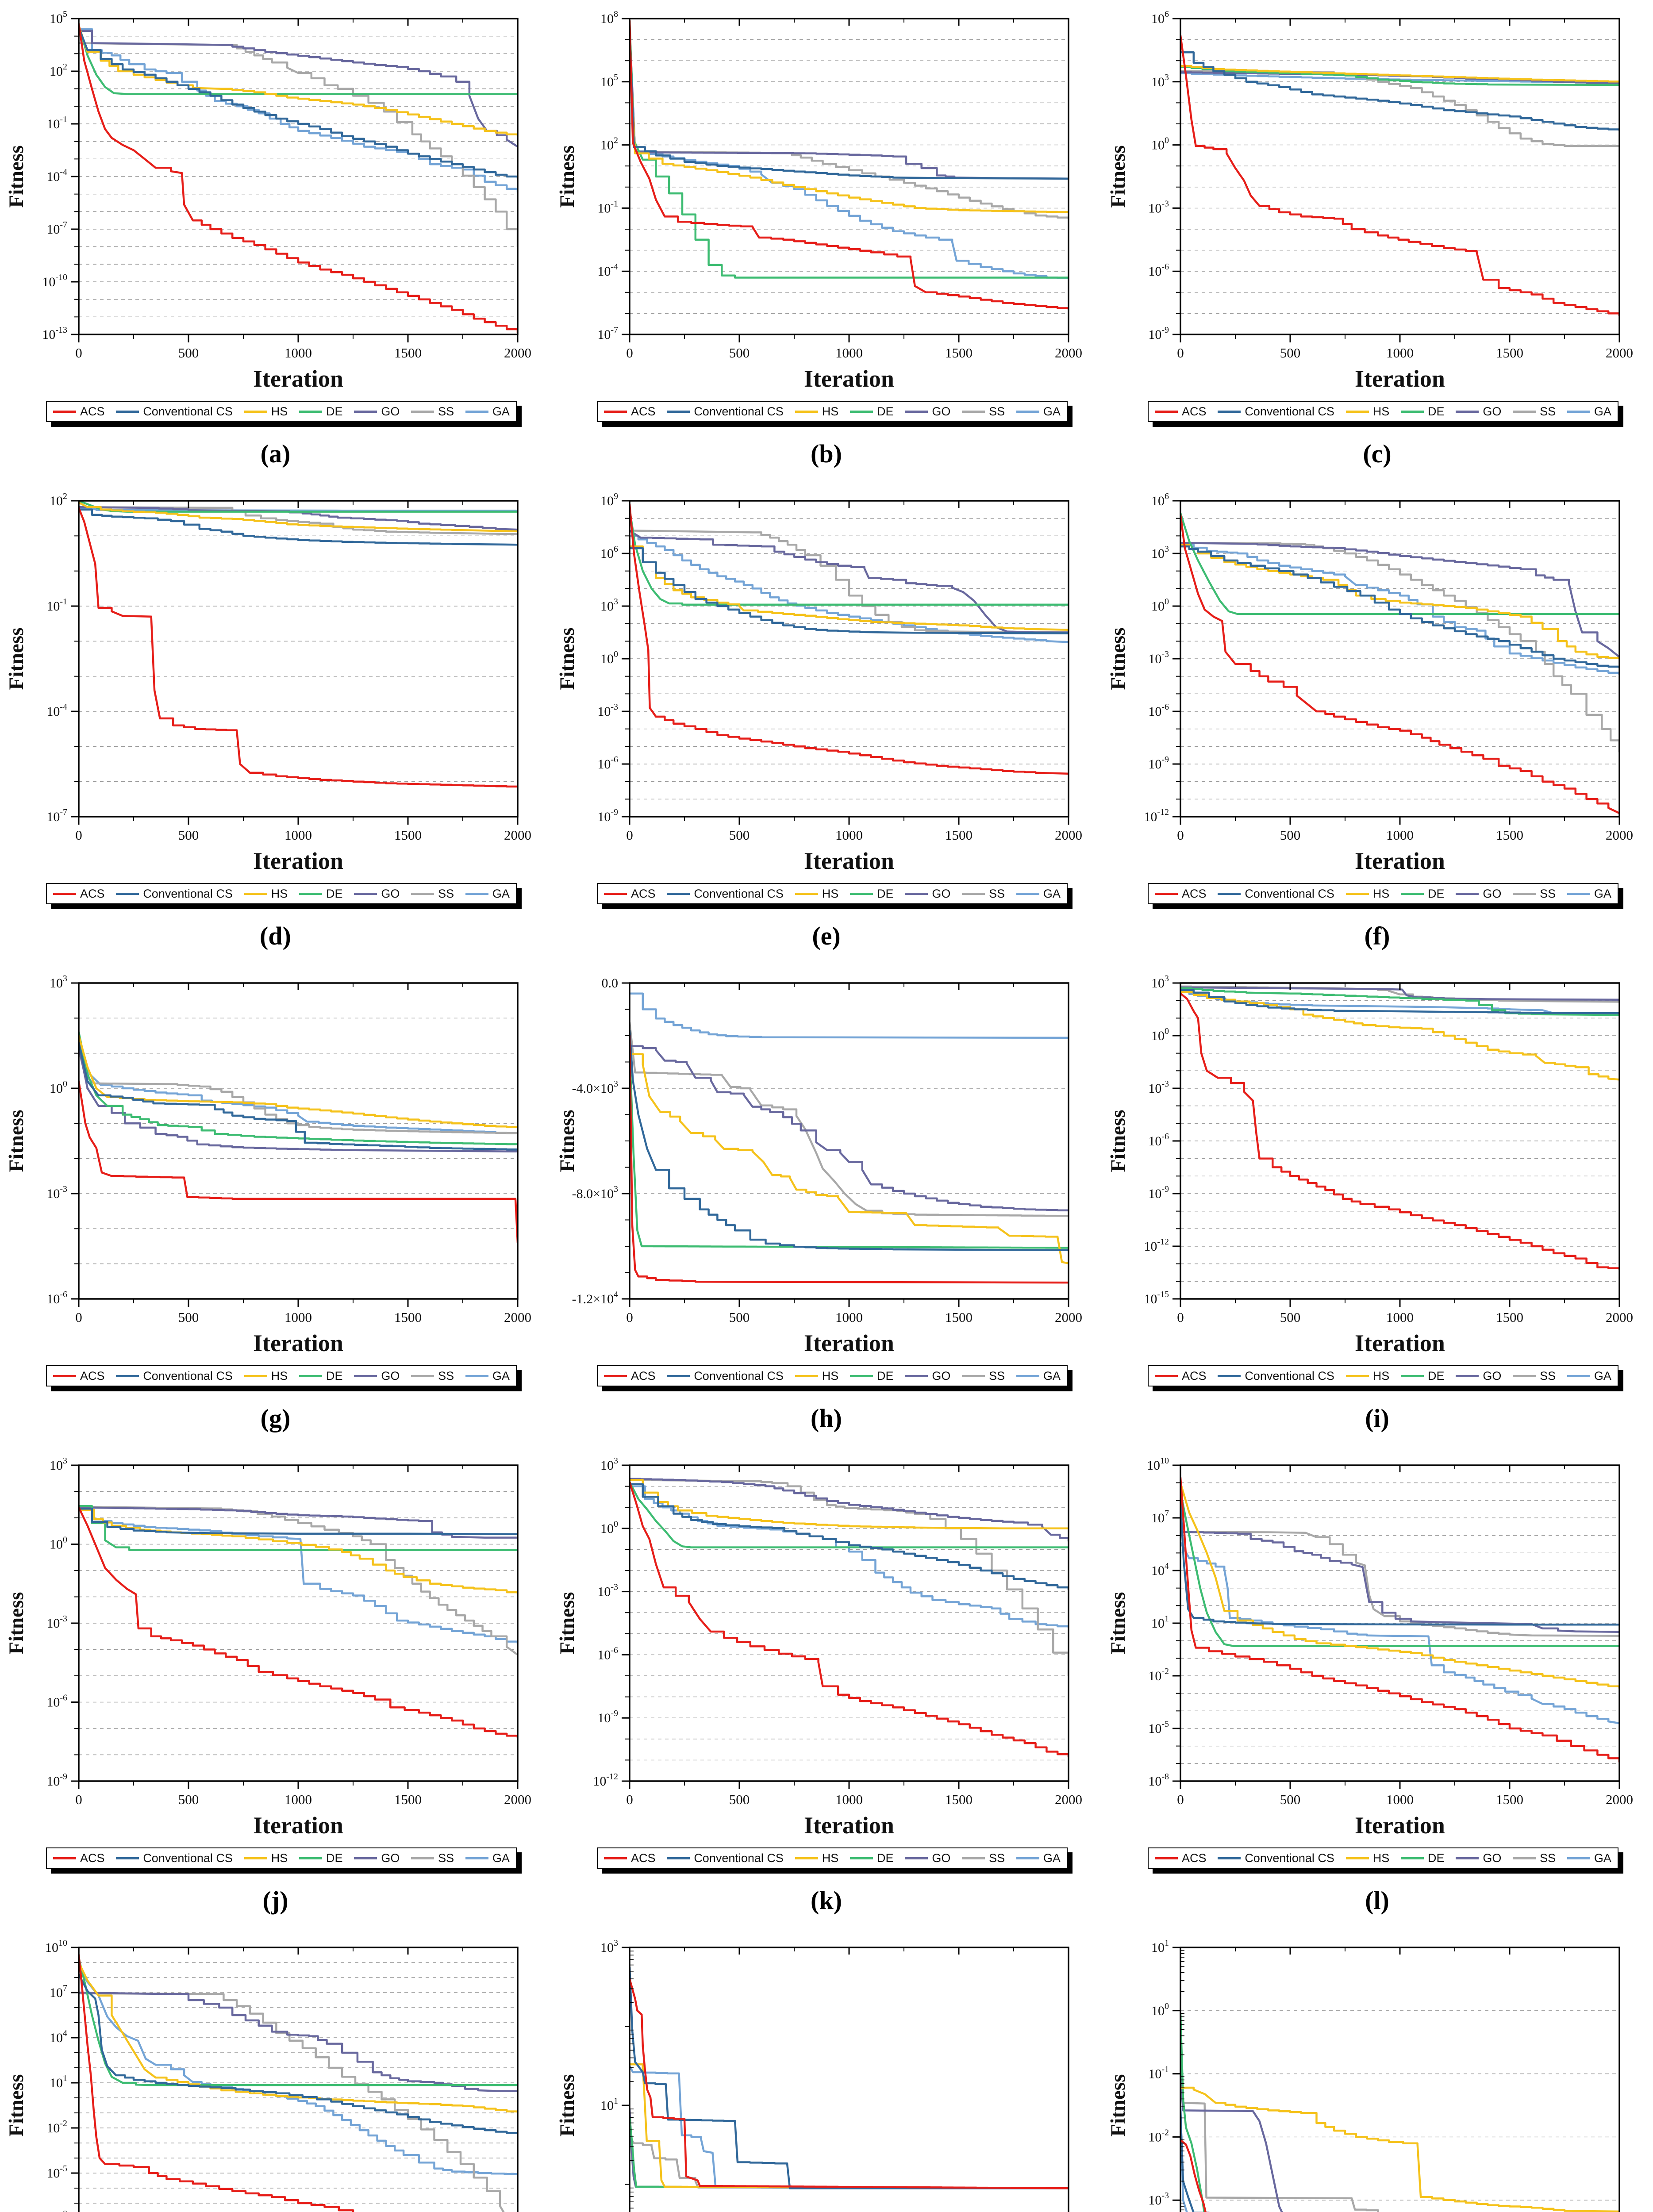  I want to click on y-axis-ticks: 10-13 10-10 10-7 10-4 10-1 102 105, so click(61, 176).